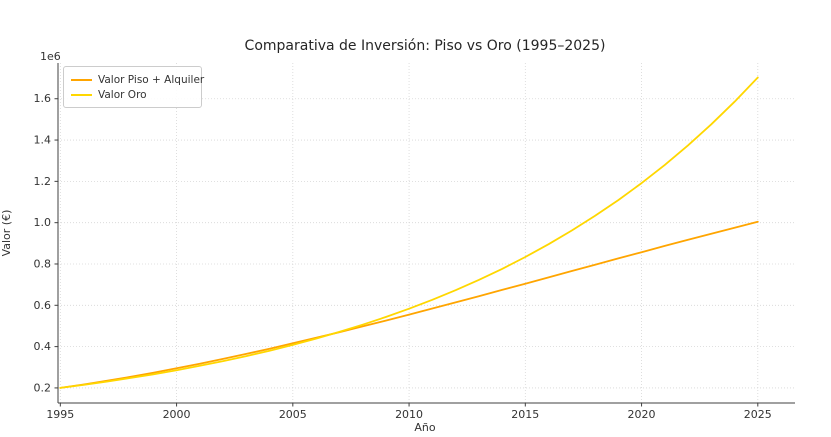 This screenshot has width=831, height=437. Describe the element at coordinates (60, 414) in the screenshot. I see `x-tick-label: 1995` at that location.